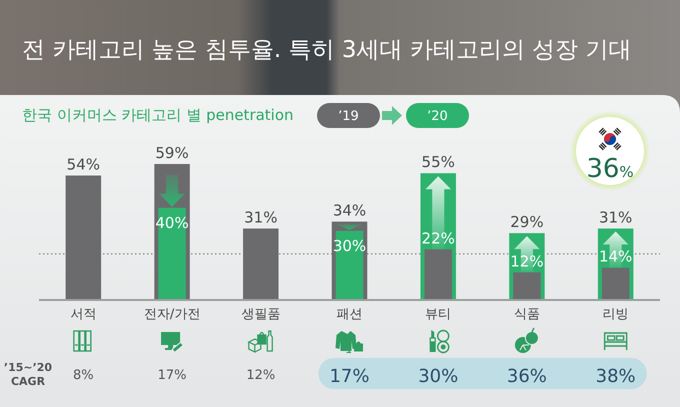 Image resolution: width=680 pixels, height=407 pixels. Describe the element at coordinates (527, 314) in the screenshot. I see `x-tick-label: 식품` at that location.